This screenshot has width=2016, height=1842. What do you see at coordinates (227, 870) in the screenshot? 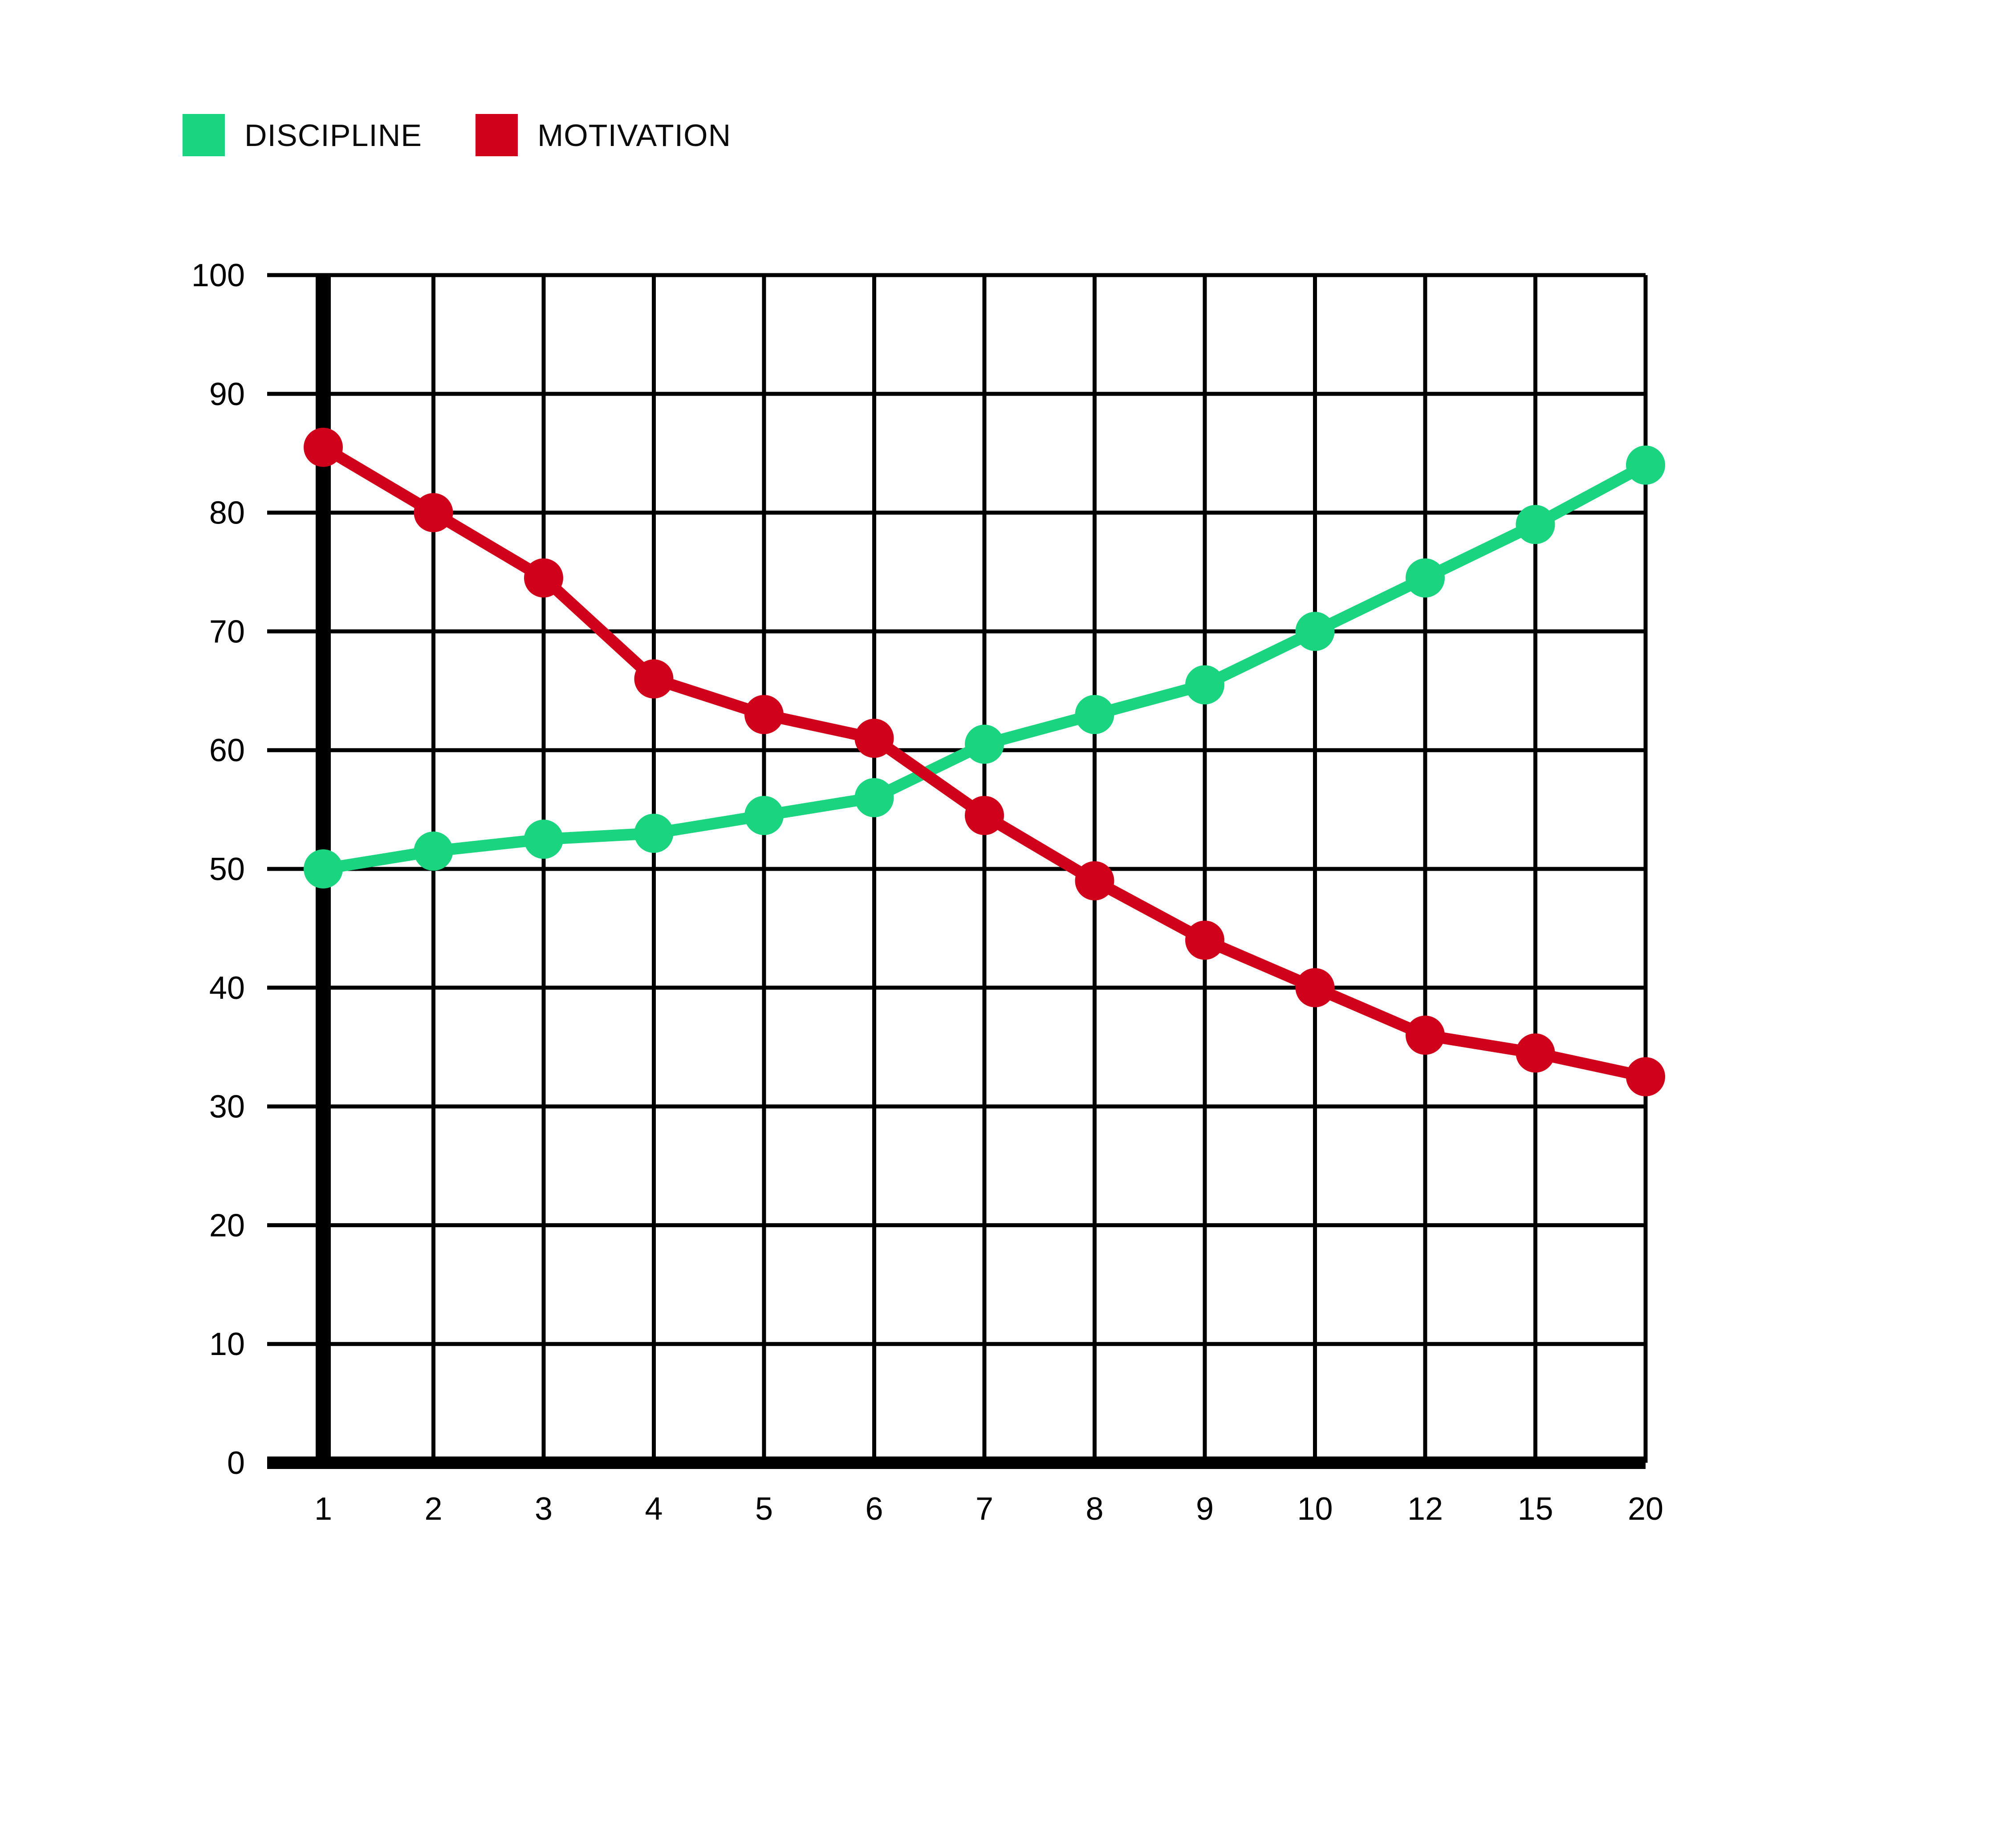
I see `y-tick-label: 50` at bounding box center [227, 870].